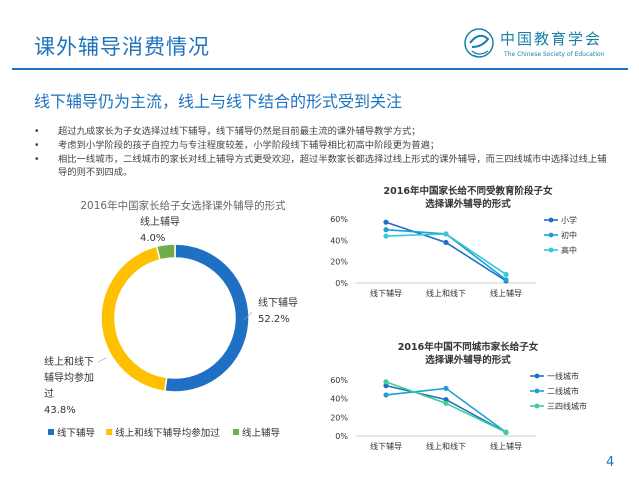 The height and width of the screenshot is (481, 639). Describe the element at coordinates (468, 347) in the screenshot. I see `line-chart-title: 2016年中国不同城市家长给子女` at that location.